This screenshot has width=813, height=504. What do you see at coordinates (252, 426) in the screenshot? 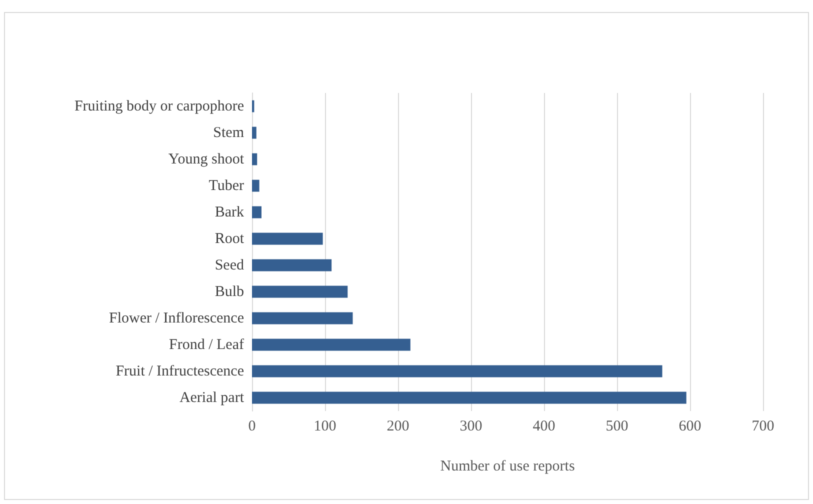
I see `x-tick-label: 0` at bounding box center [252, 426].